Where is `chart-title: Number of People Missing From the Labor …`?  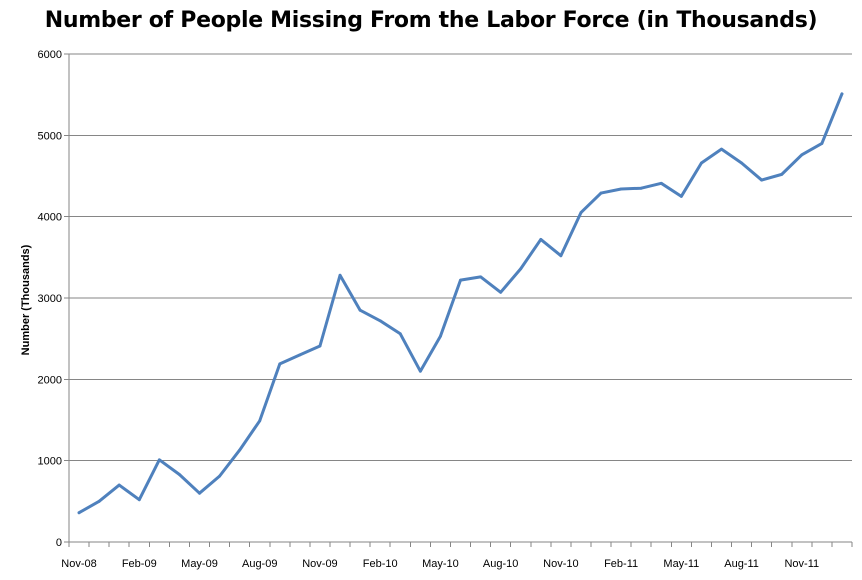 chart-title: Number of People Missing From the Labor … is located at coordinates (431, 20).